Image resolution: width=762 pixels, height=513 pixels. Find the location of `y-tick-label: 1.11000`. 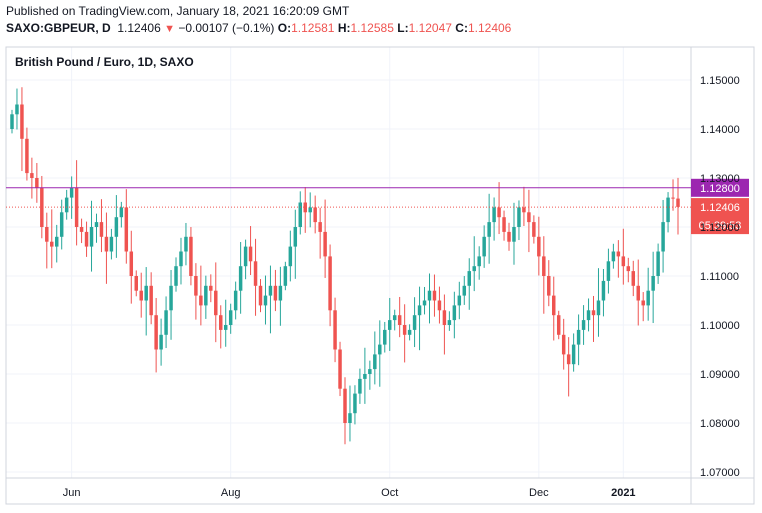

y-tick-label: 1.11000 is located at coordinates (719, 277).